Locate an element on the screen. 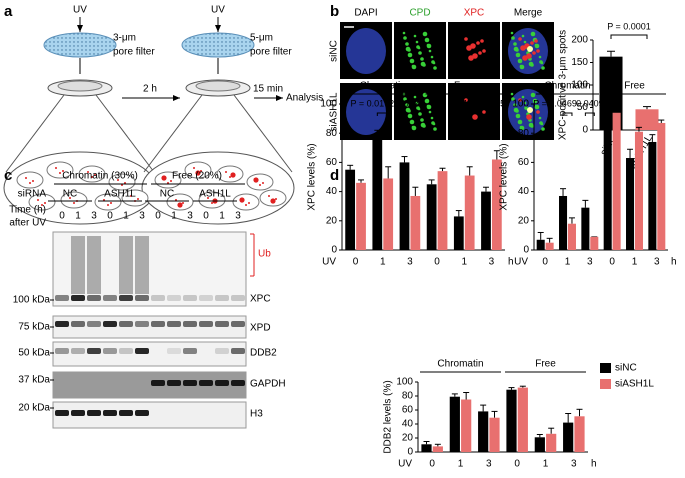 Image resolution: width=685 pixels, height=478 pixels. bracket is located at coordinates (409, 114).